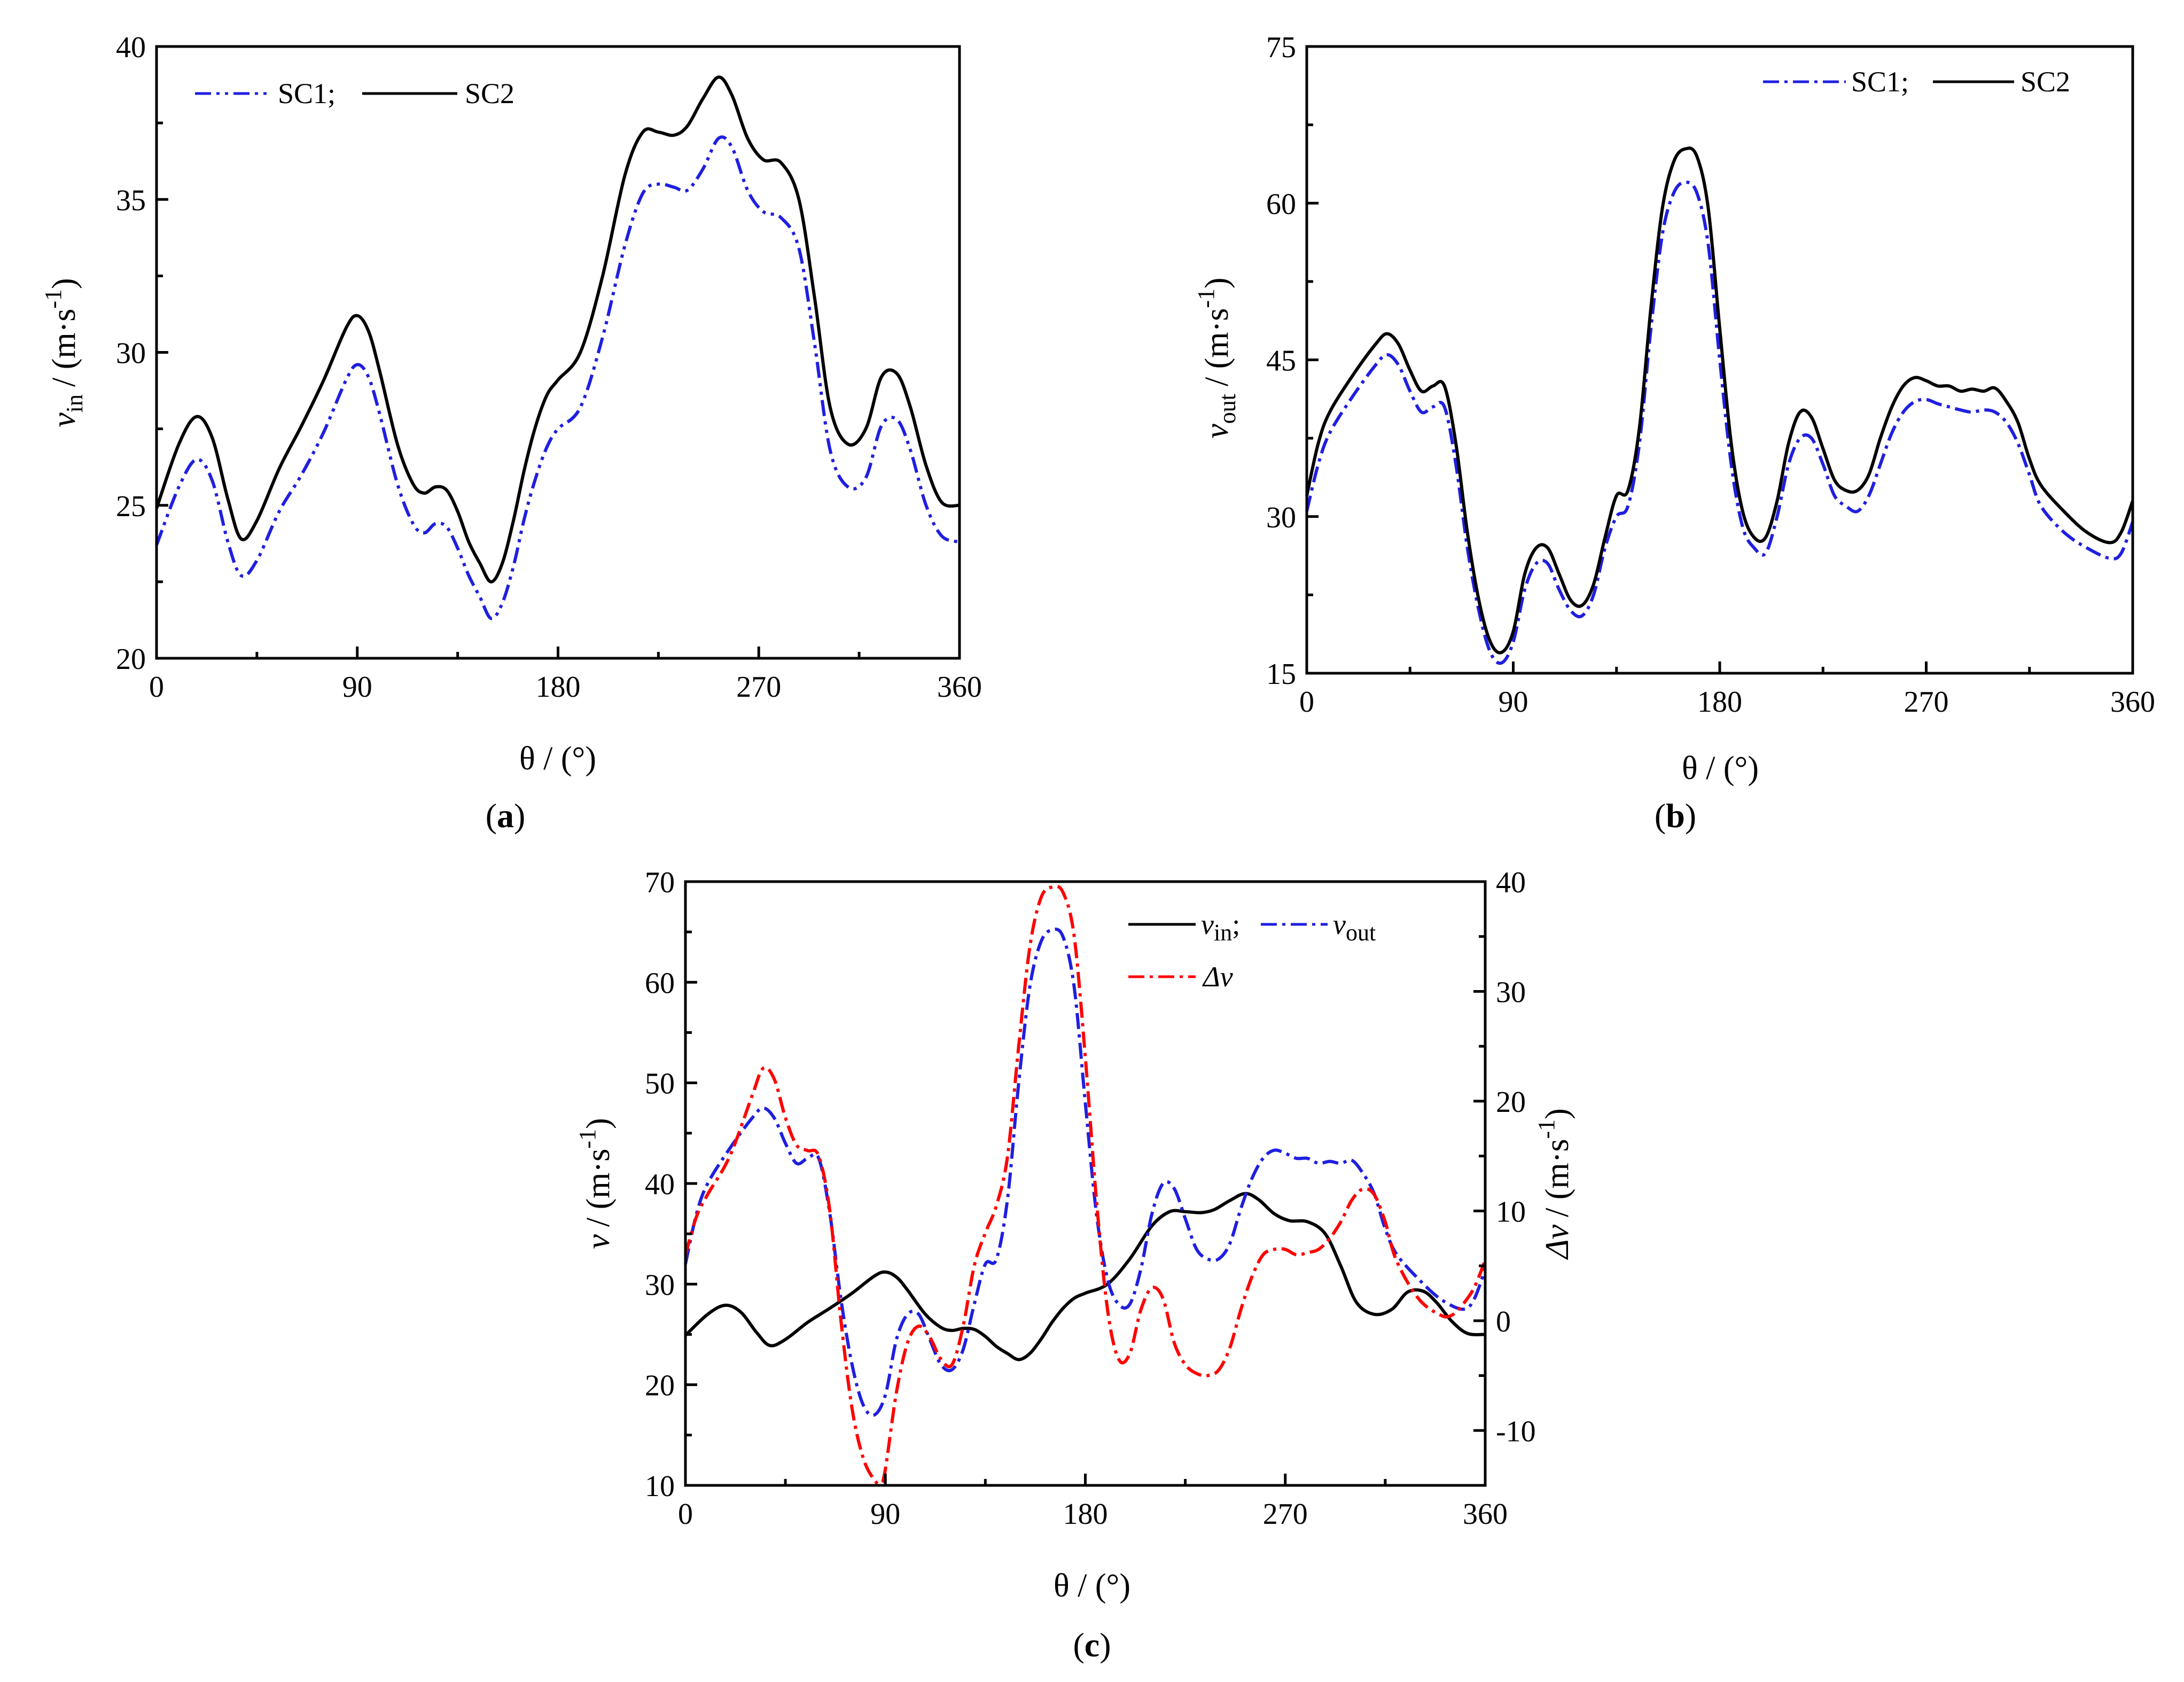 The width and height of the screenshot is (2184, 1682). What do you see at coordinates (1486, 1515) in the screenshot?
I see `panel-c-x-tick-label: 360` at bounding box center [1486, 1515].